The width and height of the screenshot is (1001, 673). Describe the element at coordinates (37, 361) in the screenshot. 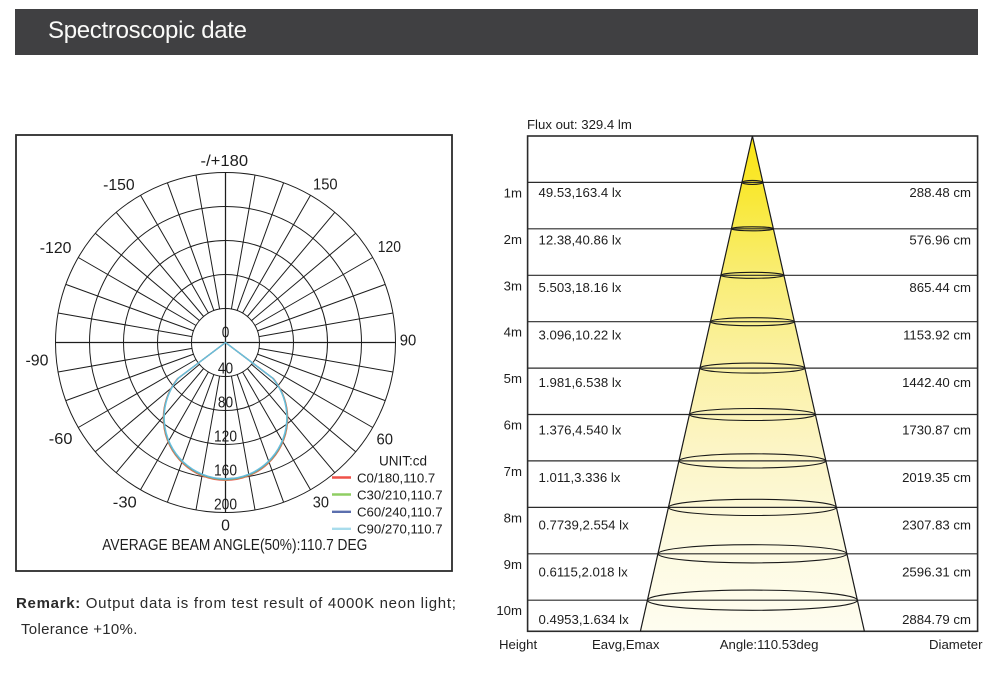

I see `svg-text: -90` at that location.